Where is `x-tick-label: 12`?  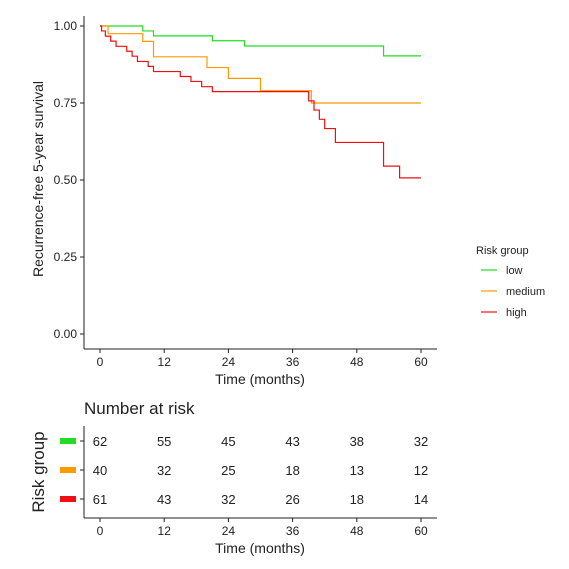
x-tick-label: 12 is located at coordinates (165, 362).